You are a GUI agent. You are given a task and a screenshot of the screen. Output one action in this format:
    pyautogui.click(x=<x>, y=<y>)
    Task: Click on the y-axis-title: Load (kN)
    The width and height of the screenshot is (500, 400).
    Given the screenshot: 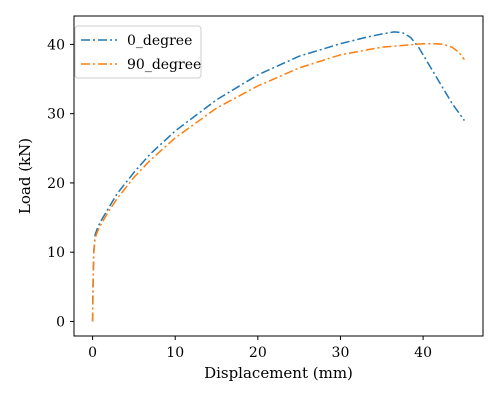 What is the action you would take?
    pyautogui.click(x=25, y=176)
    